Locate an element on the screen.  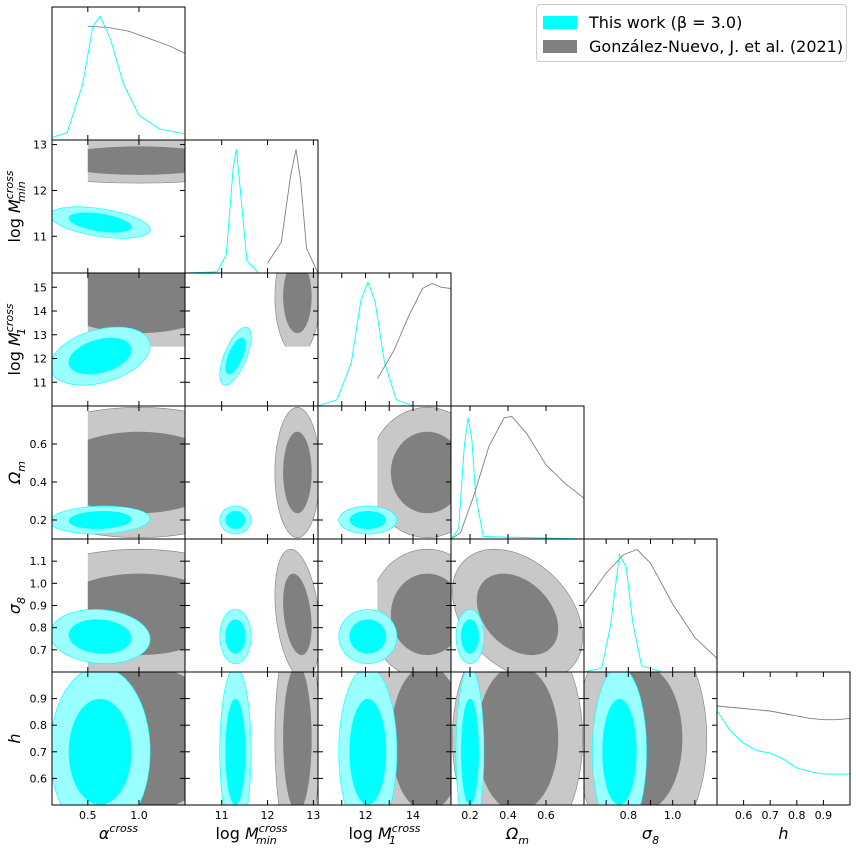
x-tick-label: 13 is located at coordinates (313, 815).